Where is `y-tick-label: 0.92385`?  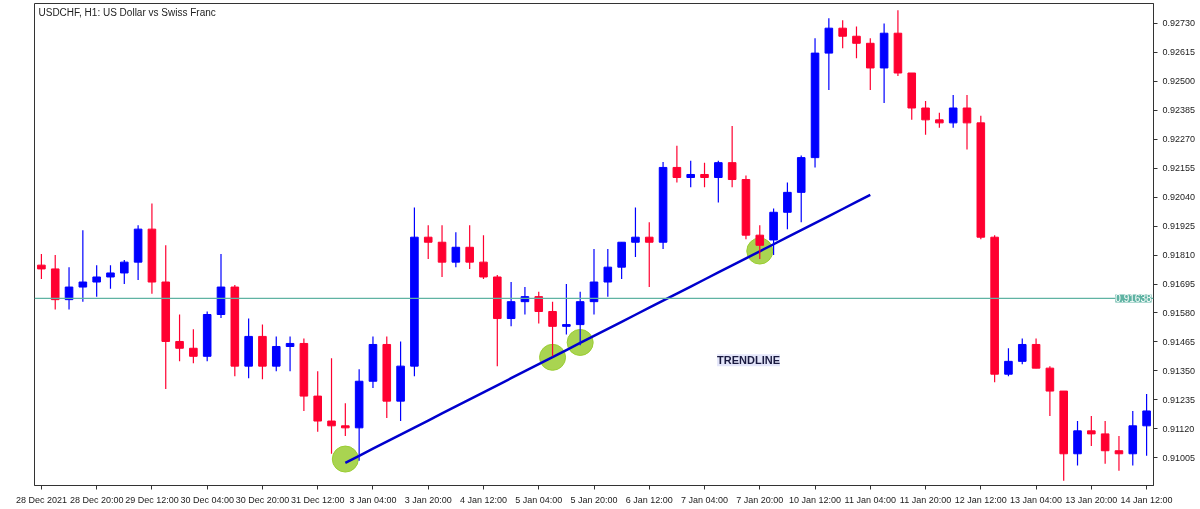 y-tick-label: 0.92385 is located at coordinates (1179, 110).